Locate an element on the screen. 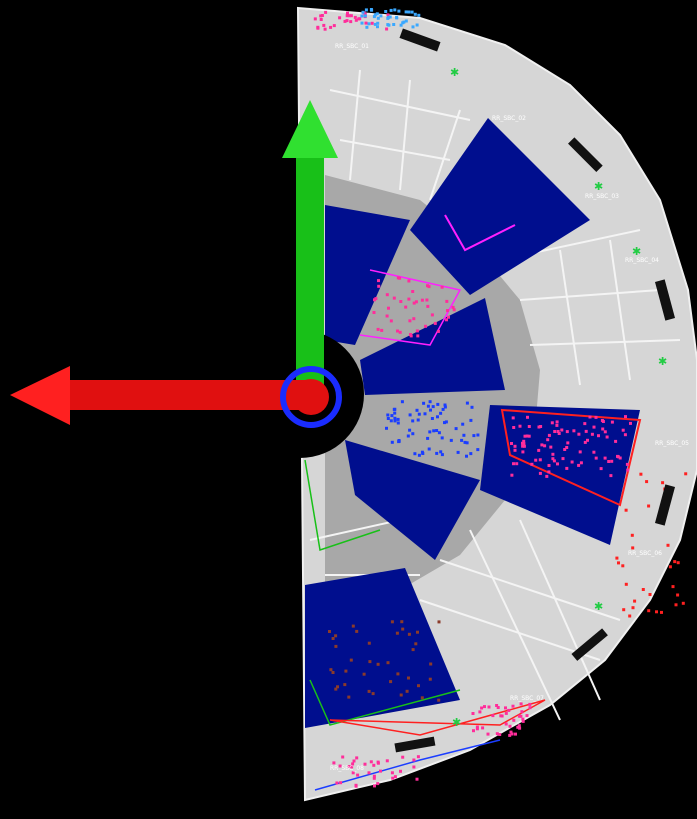 This screenshot has height=819, width=697. sector-top-left is located at coordinates (367, 275).